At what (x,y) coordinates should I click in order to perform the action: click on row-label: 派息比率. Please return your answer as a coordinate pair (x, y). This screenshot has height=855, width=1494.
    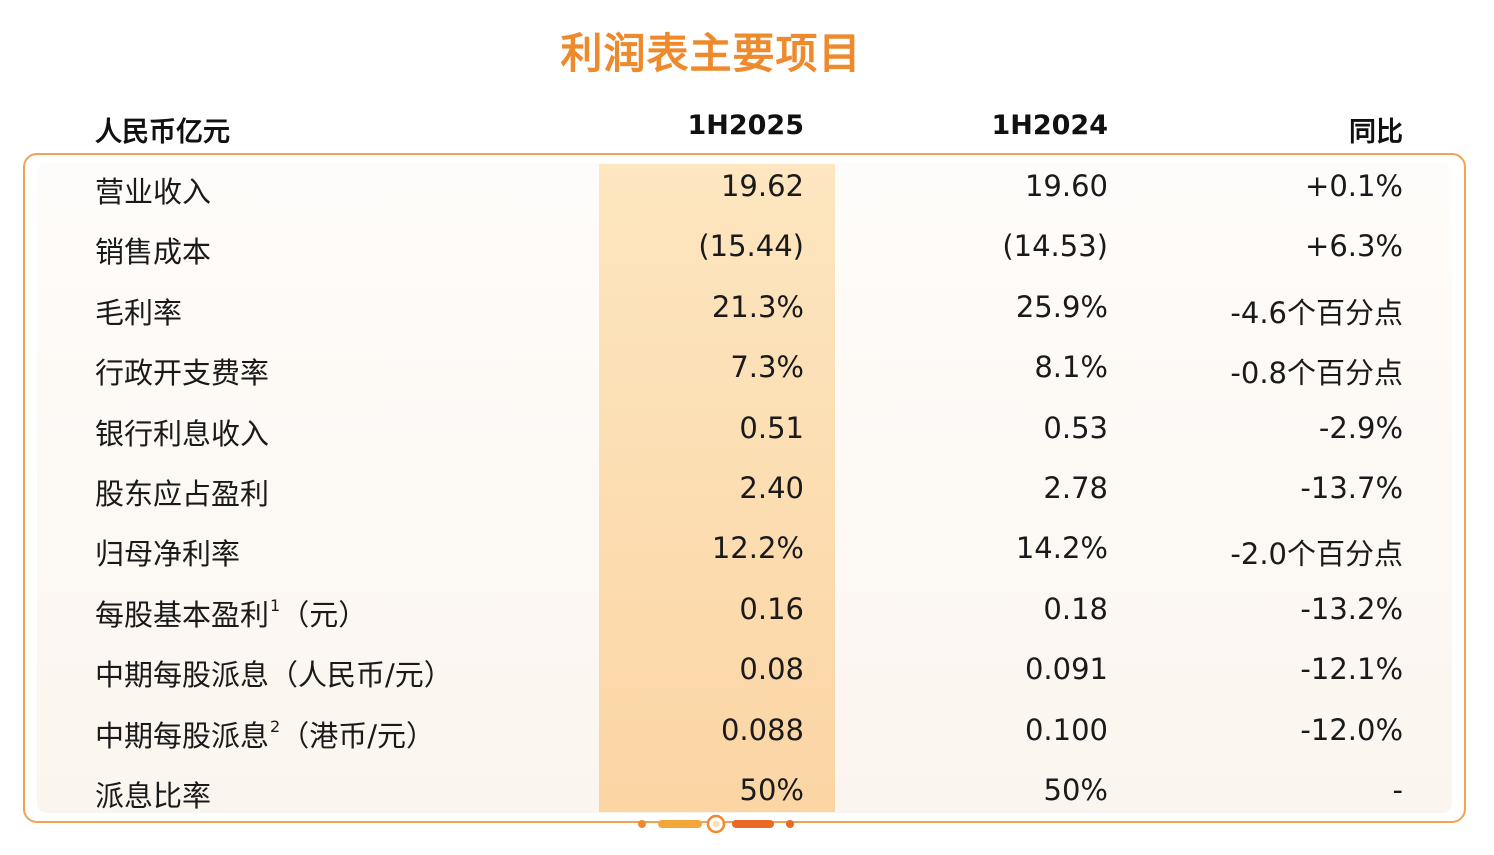
    Looking at the image, I should click on (153, 794).